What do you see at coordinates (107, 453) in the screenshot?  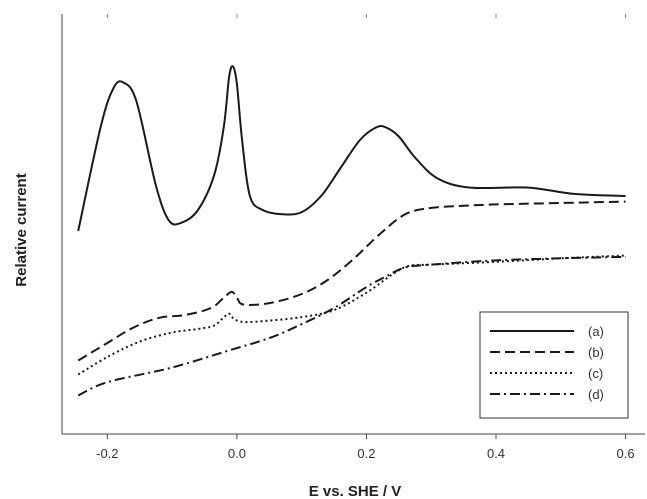 I see `x-tick-label: -0.2` at bounding box center [107, 453].